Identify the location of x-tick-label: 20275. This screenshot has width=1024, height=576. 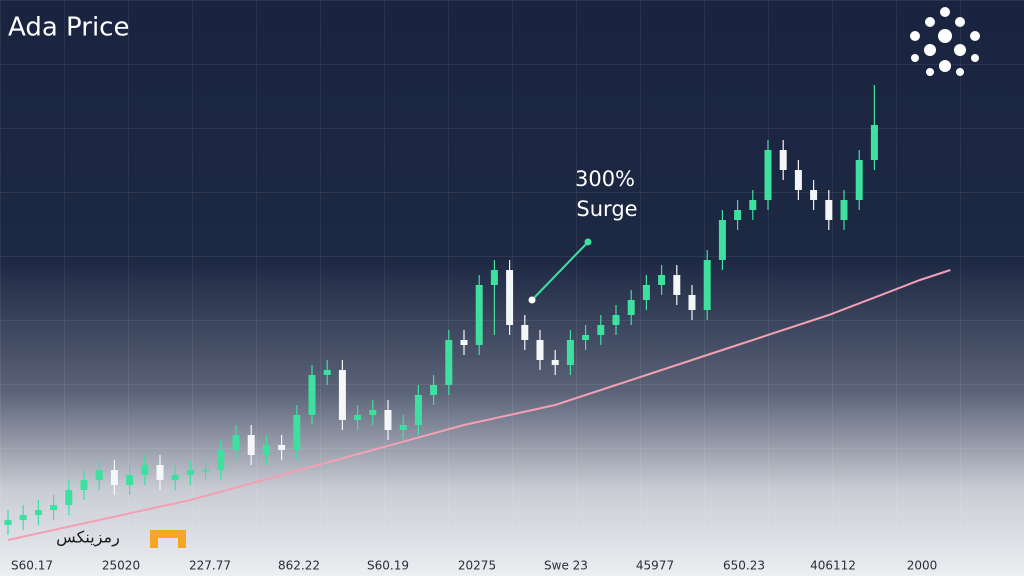
(477, 566).